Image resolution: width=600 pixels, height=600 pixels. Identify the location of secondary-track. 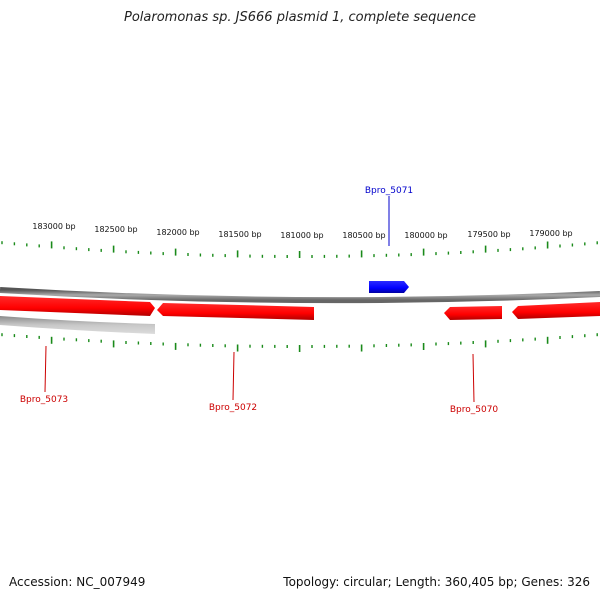
(77, 325).